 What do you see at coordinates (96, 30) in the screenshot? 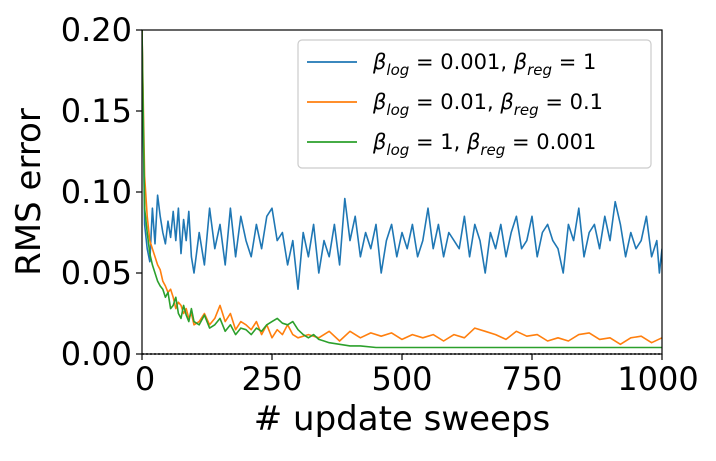
I see `y-tick-label: 0.20` at bounding box center [96, 30].